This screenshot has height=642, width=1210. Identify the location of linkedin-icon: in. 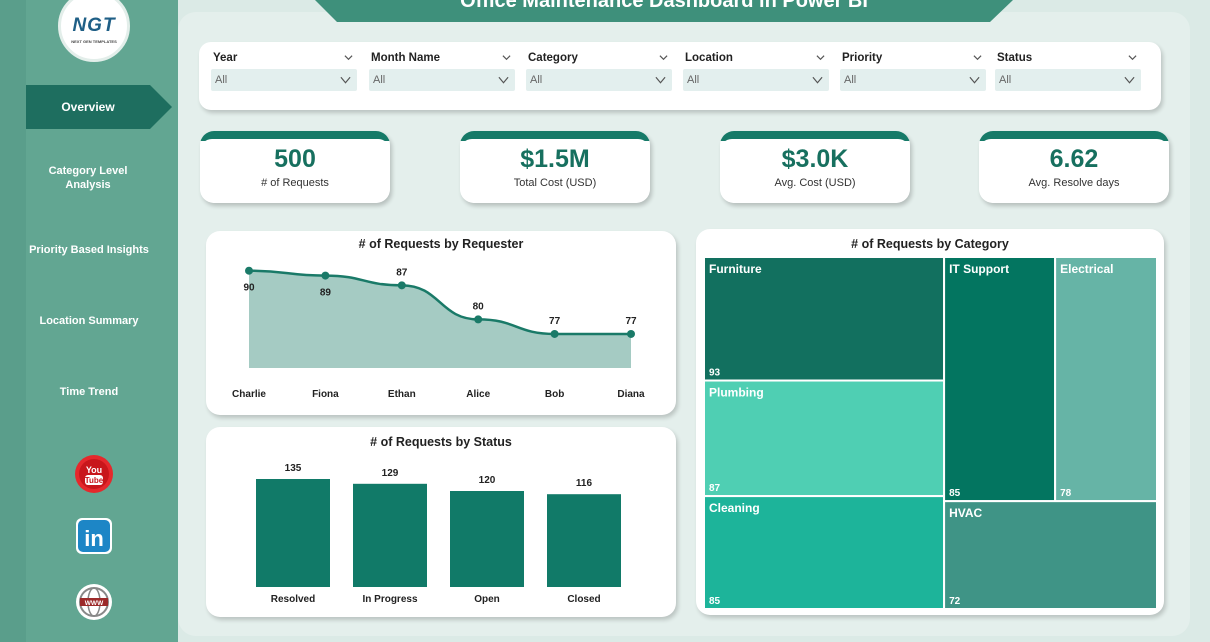
(94, 536).